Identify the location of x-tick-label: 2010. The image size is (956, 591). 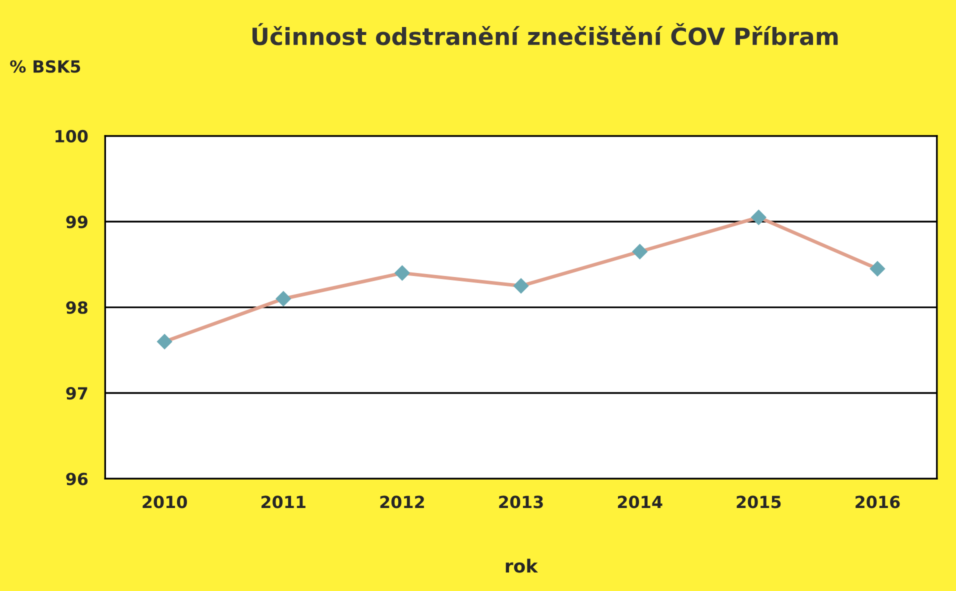
(164, 502).